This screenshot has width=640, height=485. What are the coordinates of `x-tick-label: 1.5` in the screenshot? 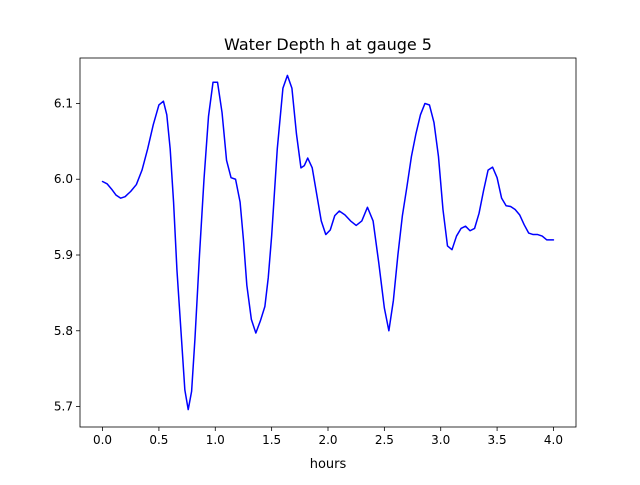 It's located at (271, 440).